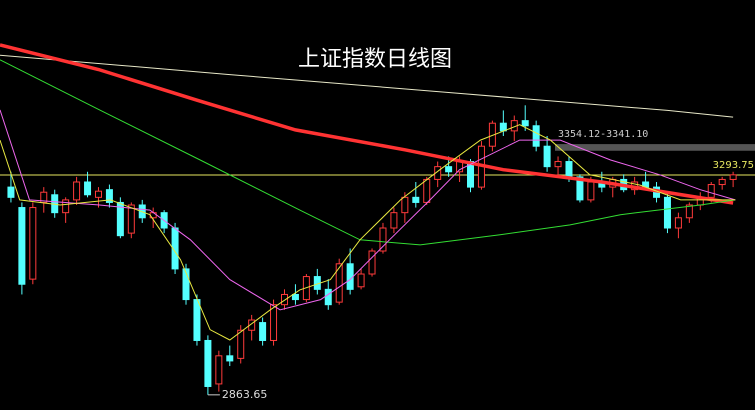 The image size is (755, 410). Describe the element at coordinates (375, 59) in the screenshot. I see `chart-title: 上证指数日线图` at that location.